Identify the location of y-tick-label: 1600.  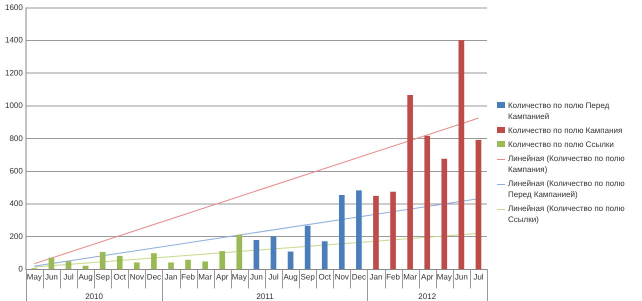
(14, 7).